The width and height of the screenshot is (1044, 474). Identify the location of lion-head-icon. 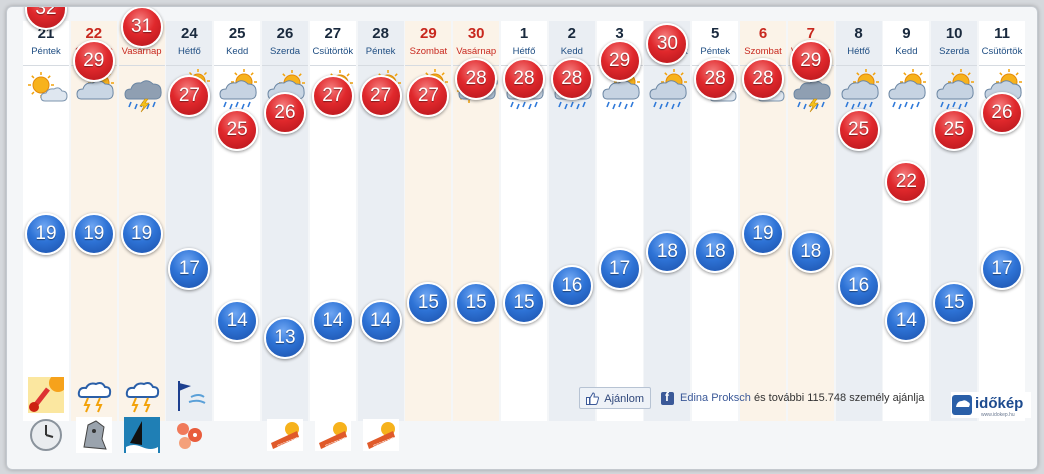
(93, 435).